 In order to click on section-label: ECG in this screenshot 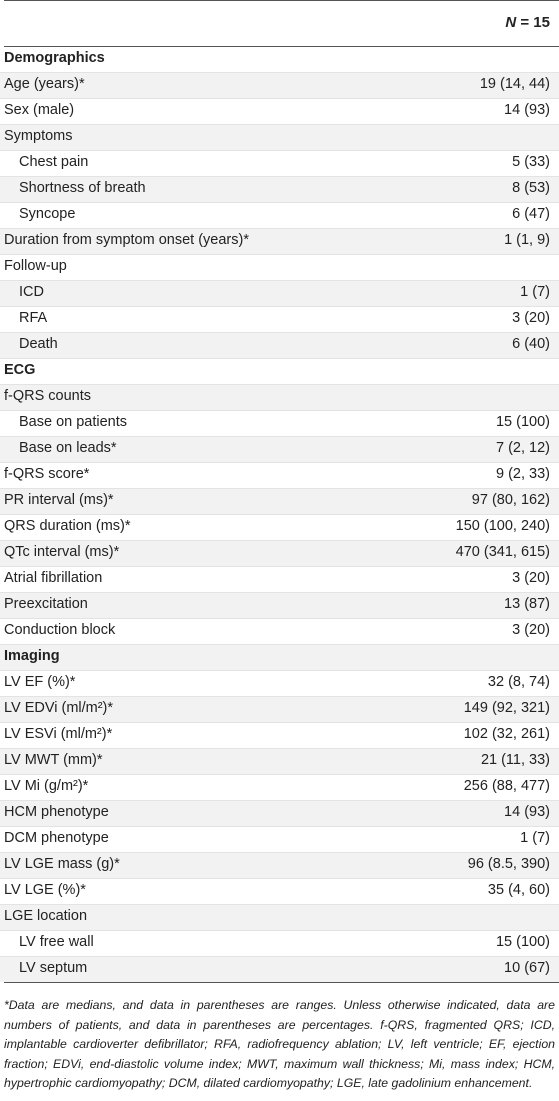, I will do `click(20, 370)`.